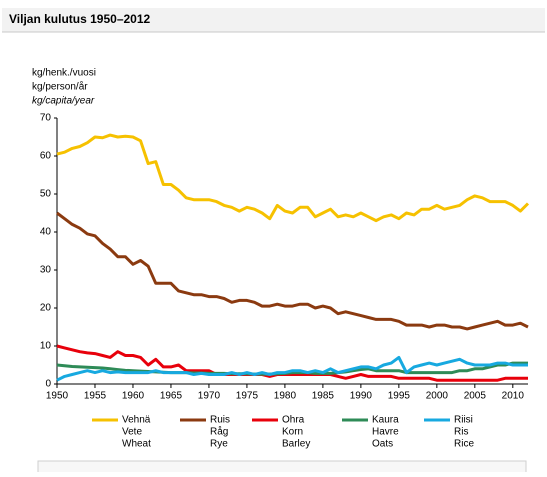 Image resolution: width=547 pixels, height=477 pixels. What do you see at coordinates (136, 420) in the screenshot?
I see `legend-label: Vehnä` at bounding box center [136, 420].